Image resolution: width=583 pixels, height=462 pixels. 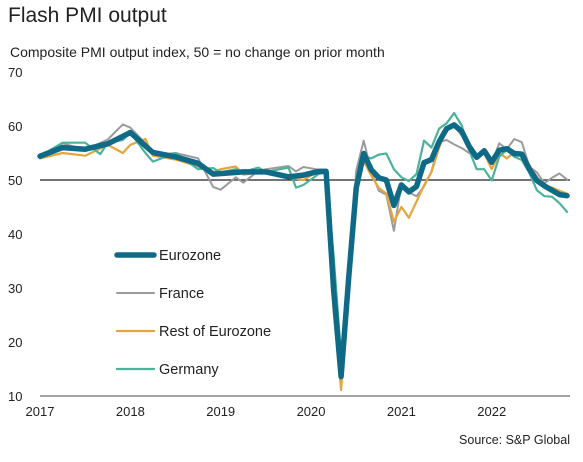 What do you see at coordinates (15, 234) in the screenshot?
I see `y-tick-label: 40` at bounding box center [15, 234].